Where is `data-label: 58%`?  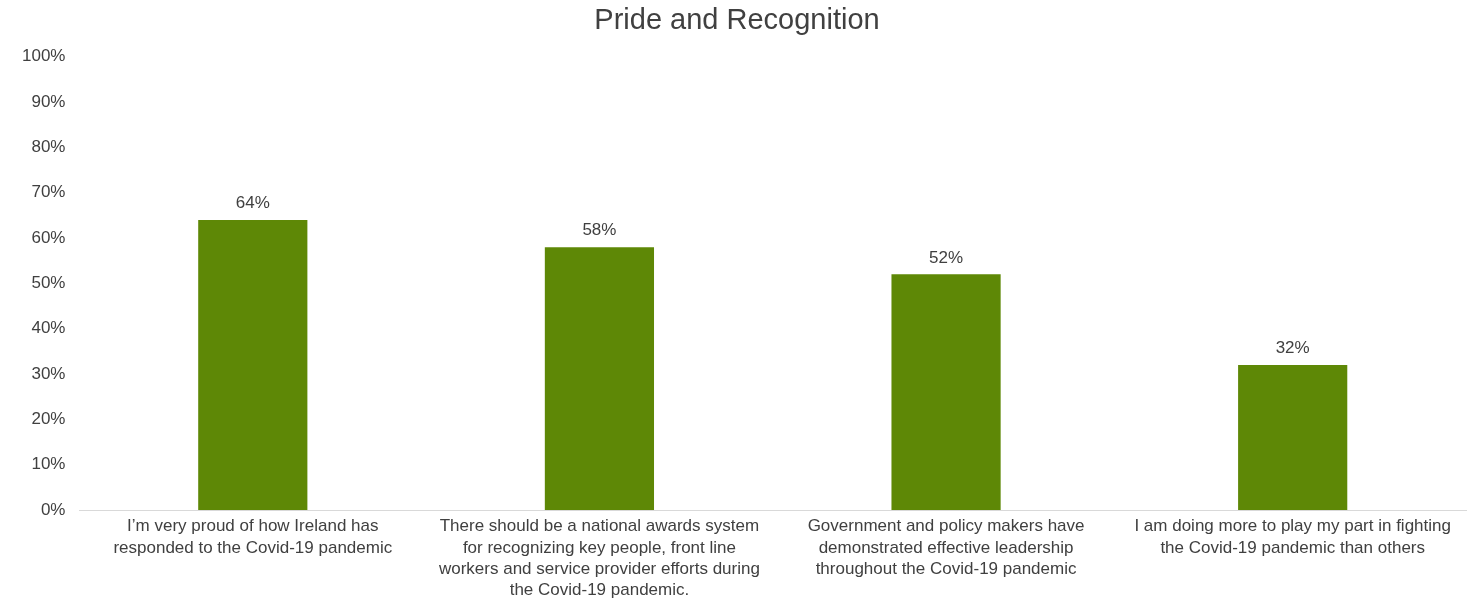 data-label: 58% is located at coordinates (599, 230).